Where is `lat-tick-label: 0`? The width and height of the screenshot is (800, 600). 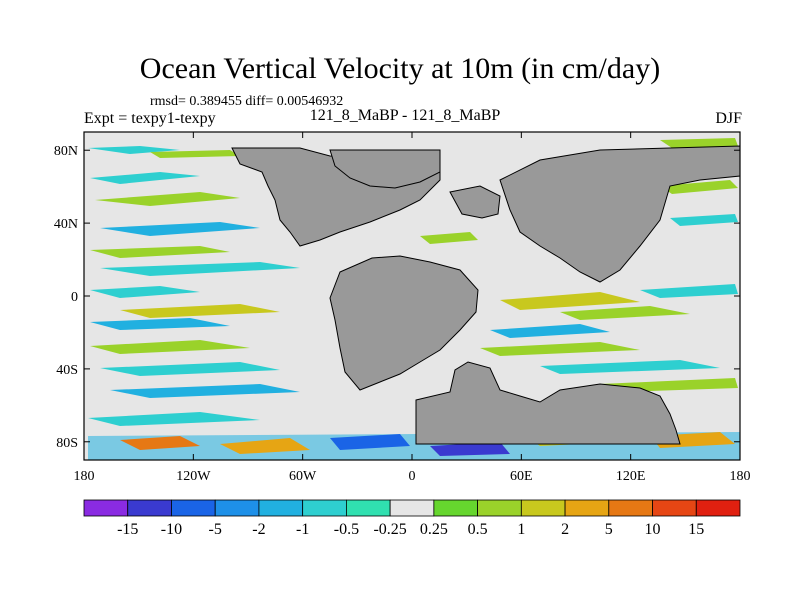
lat-tick-label: 0 is located at coordinates (74, 297).